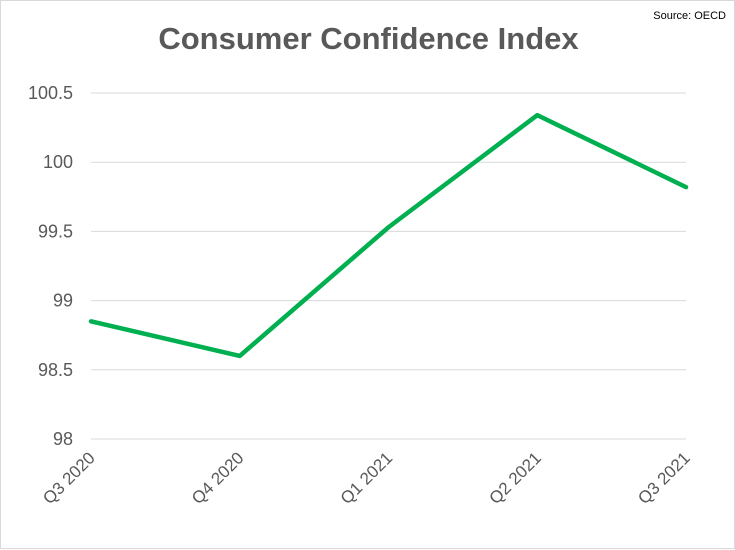 This screenshot has width=735, height=550. What do you see at coordinates (218, 478) in the screenshot?
I see `x-tick-label: Q4 2020` at bounding box center [218, 478].